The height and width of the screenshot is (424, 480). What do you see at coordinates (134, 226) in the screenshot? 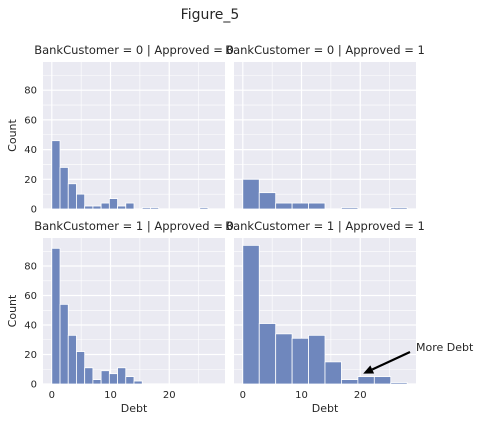
I see `panel-title: BankCustomer = 1 | Approved = 0` at bounding box center [134, 226].